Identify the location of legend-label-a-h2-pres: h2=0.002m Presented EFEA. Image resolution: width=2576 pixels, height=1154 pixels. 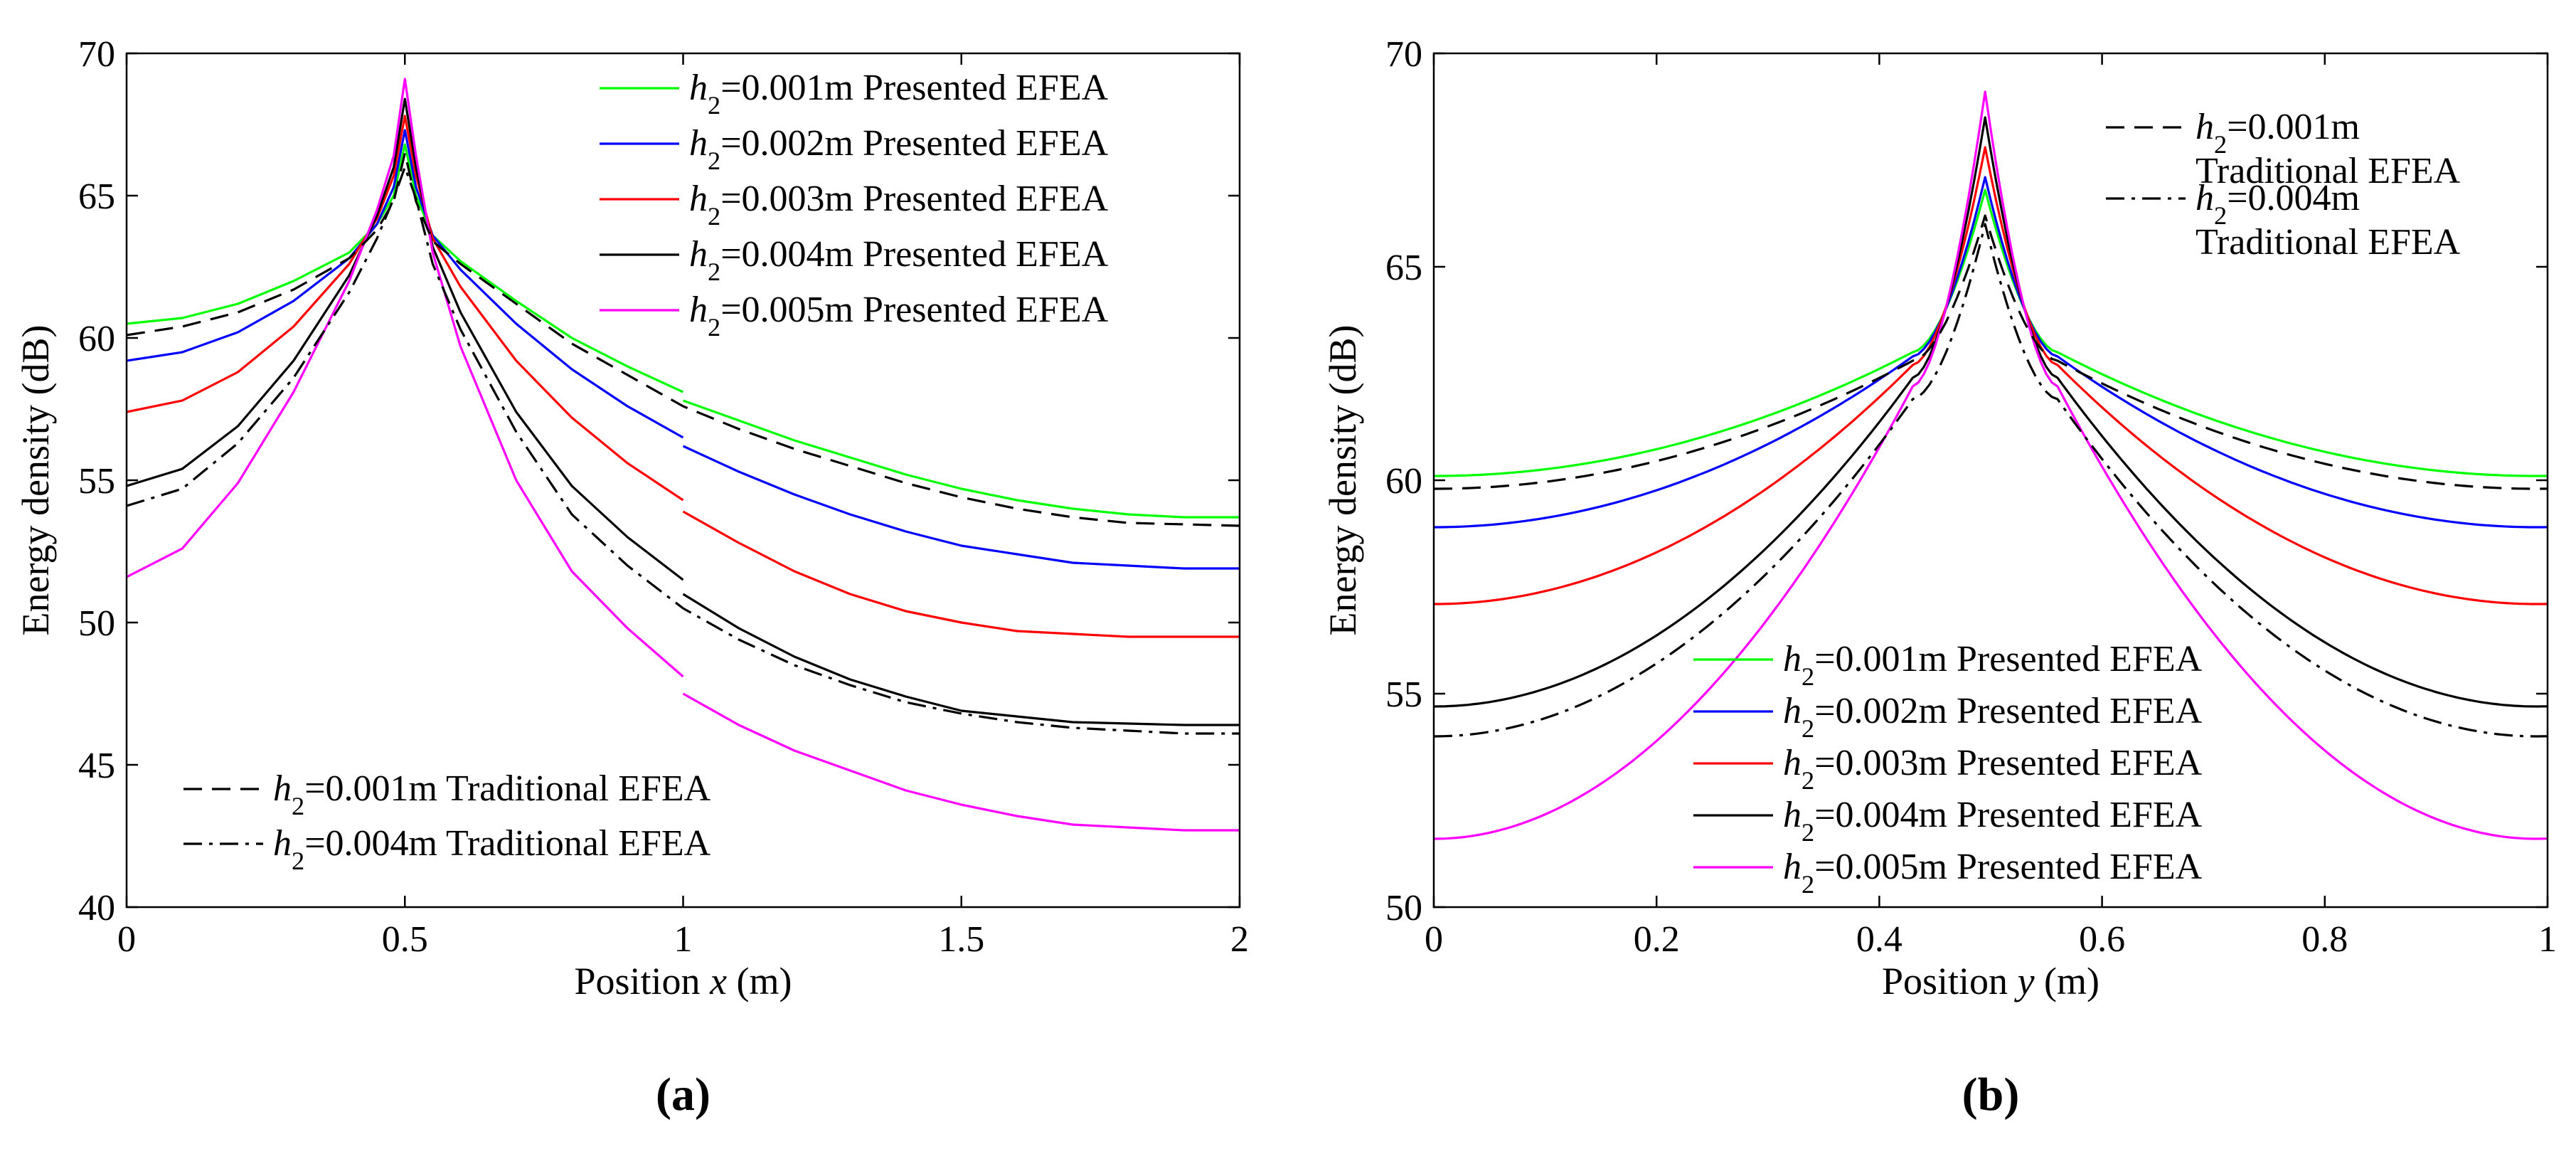
(899, 149).